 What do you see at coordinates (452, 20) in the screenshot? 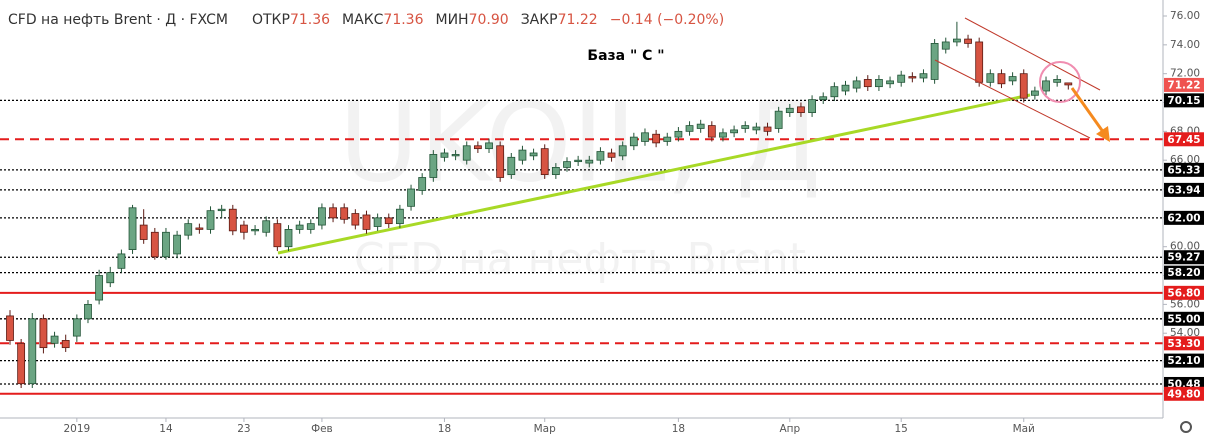
I see `ohlc-label: МИН` at bounding box center [452, 20].